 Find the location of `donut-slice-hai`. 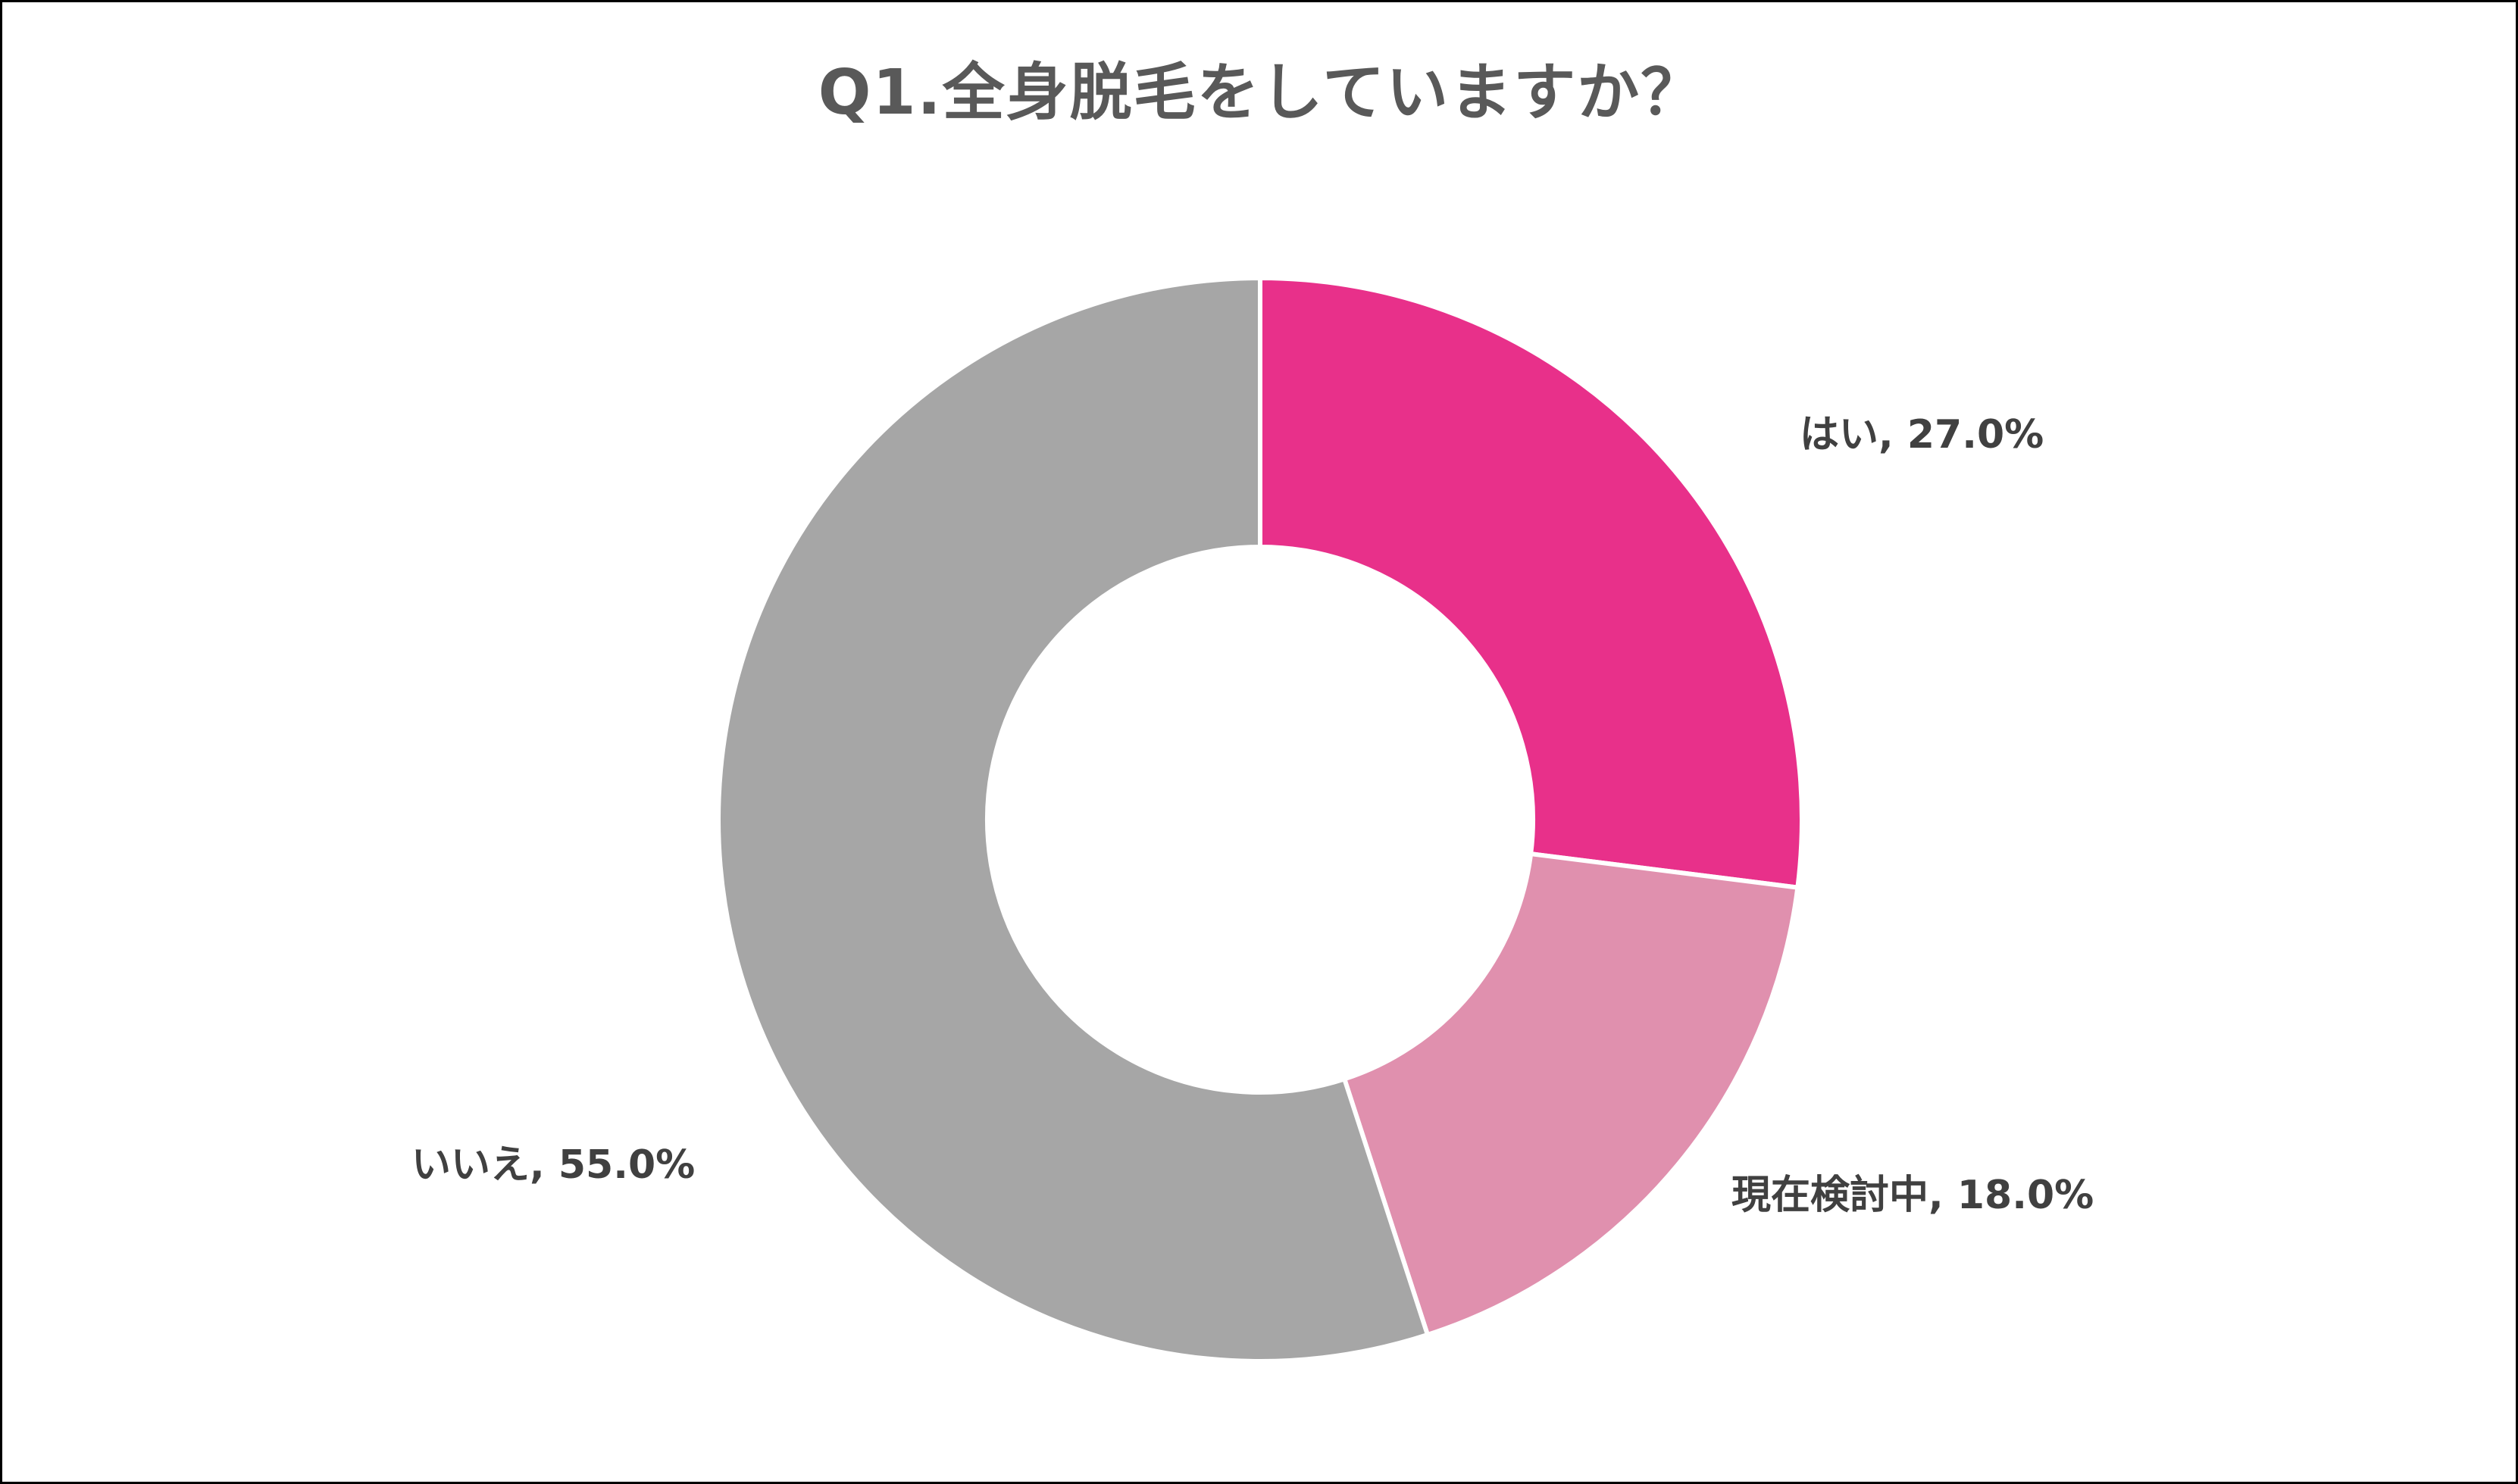

donut-slice-hai is located at coordinates (1531, 582).